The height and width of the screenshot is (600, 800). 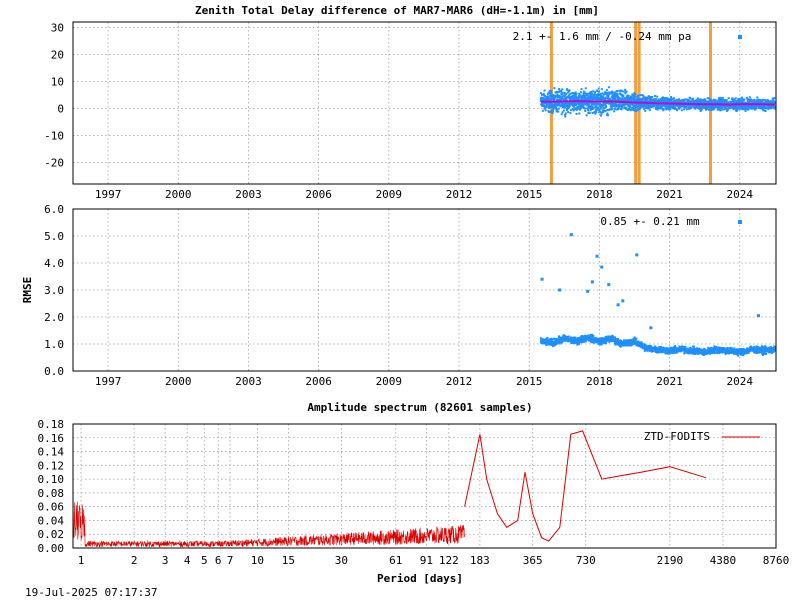 I want to click on rmse-annotation: 0.85 +- 0.21 mm, so click(x=650, y=221).